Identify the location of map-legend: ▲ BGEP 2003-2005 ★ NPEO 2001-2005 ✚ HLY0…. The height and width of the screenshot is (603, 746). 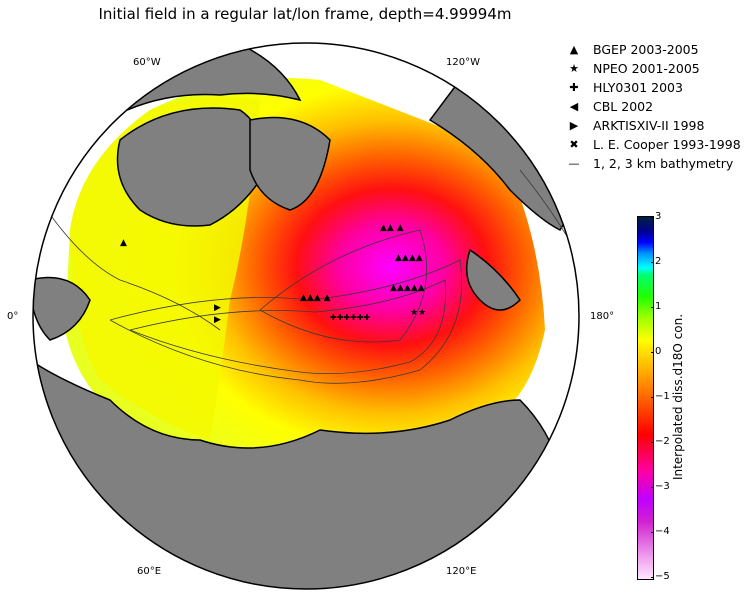
(650, 106).